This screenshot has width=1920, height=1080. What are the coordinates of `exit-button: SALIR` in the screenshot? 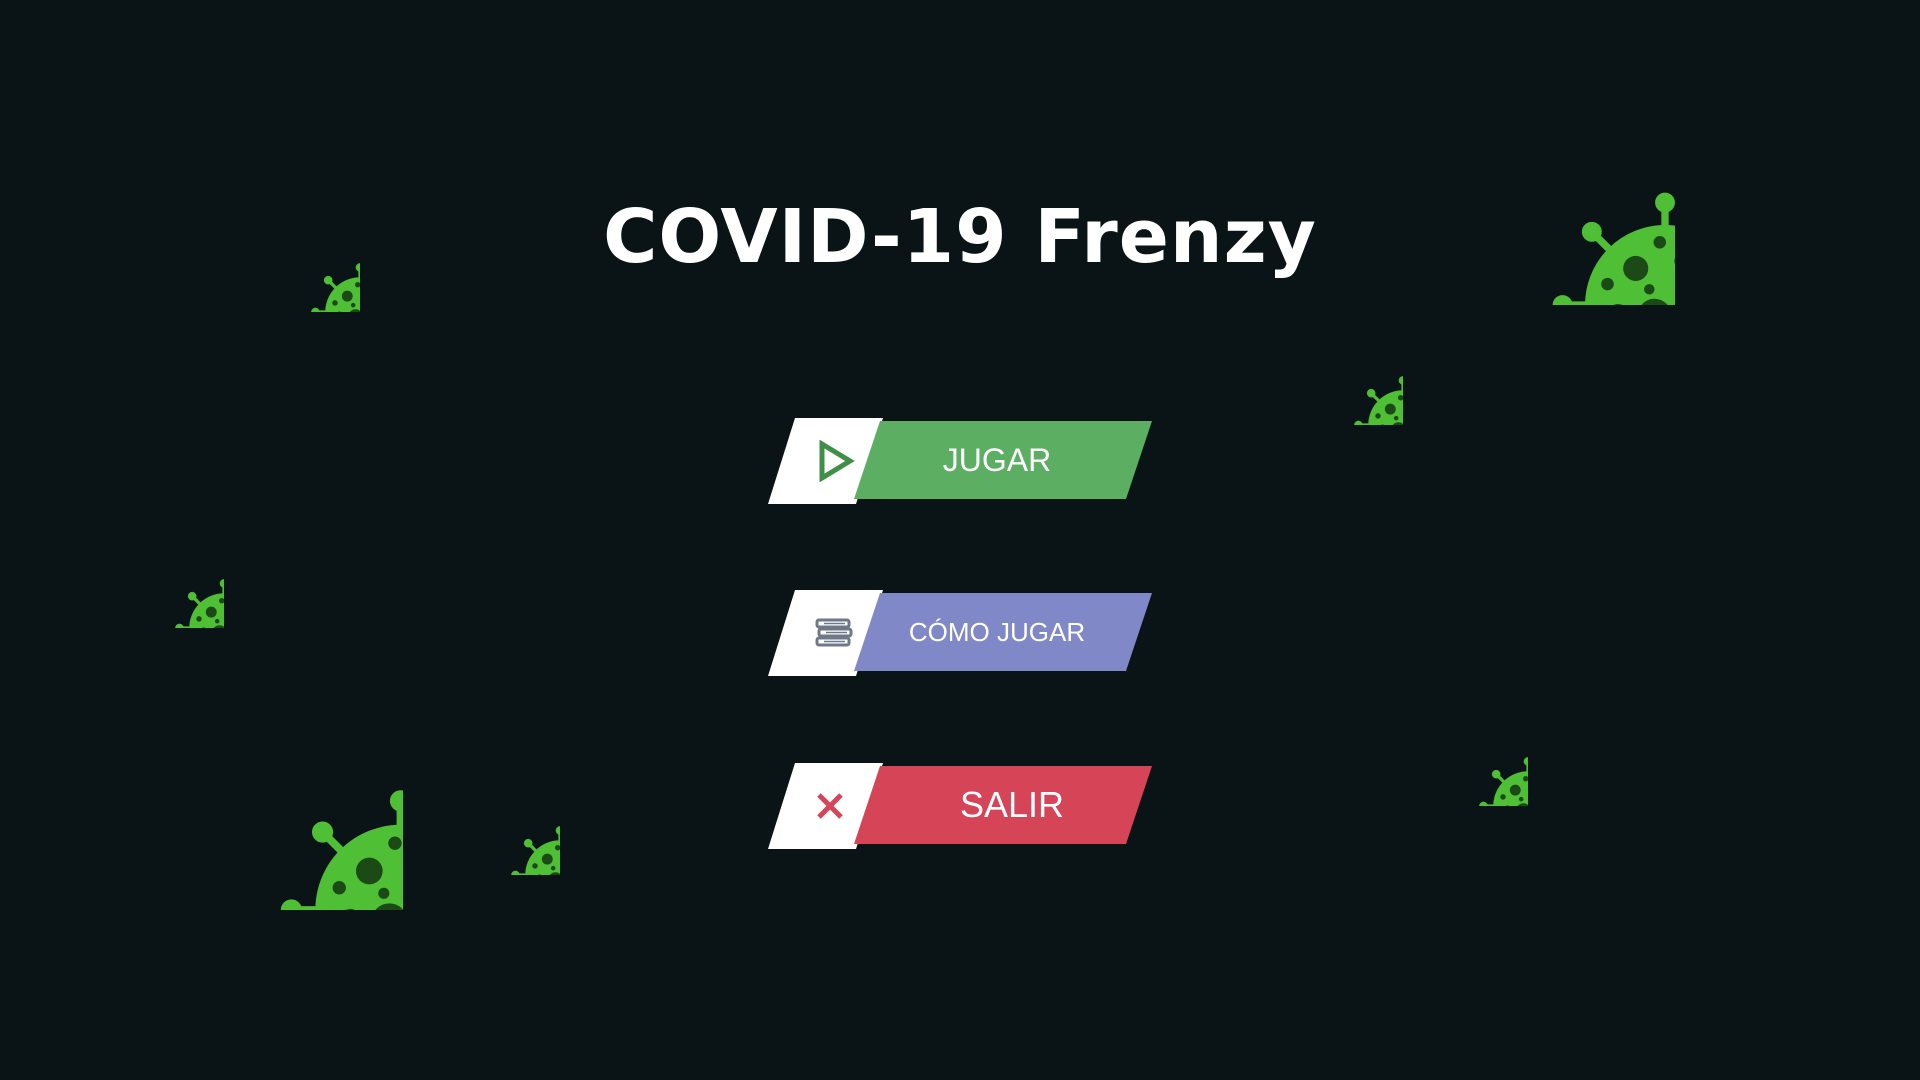 It's located at (960, 806).